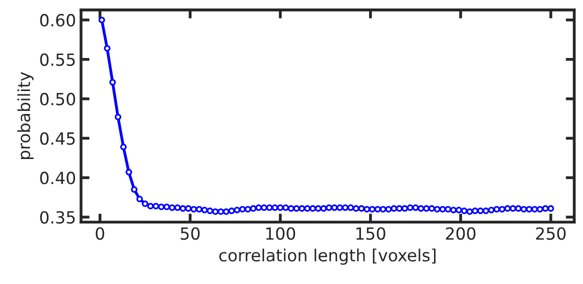  What do you see at coordinates (551, 233) in the screenshot?
I see `x-tick-label: 250` at bounding box center [551, 233].